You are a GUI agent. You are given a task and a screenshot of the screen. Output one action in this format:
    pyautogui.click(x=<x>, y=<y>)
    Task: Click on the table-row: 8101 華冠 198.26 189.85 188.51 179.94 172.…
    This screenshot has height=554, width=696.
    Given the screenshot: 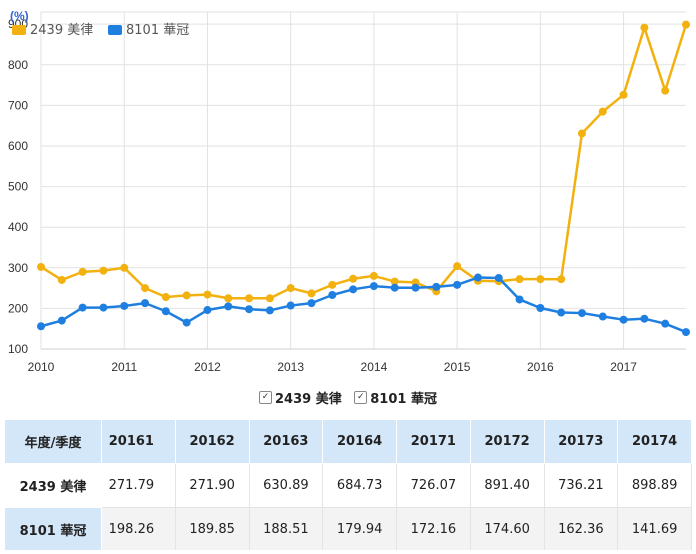 What is the action you would take?
    pyautogui.click(x=348, y=528)
    